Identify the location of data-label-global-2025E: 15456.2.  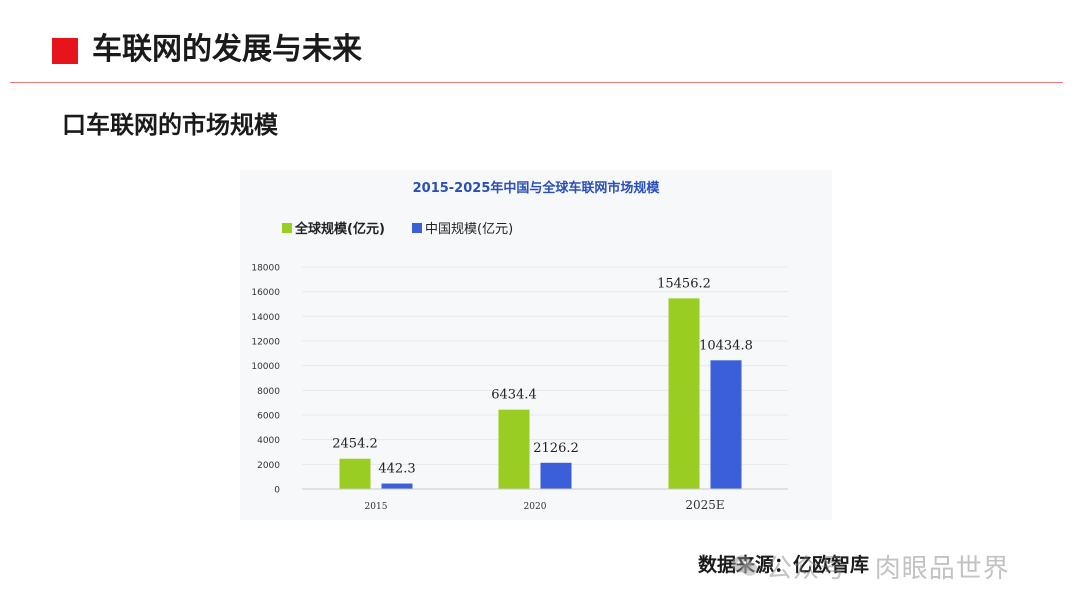
(684, 283).